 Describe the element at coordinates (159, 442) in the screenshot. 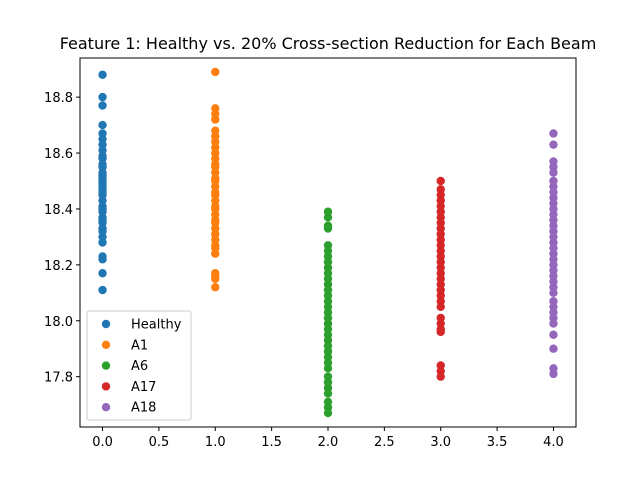

I see `x-tick-label: 0.5` at that location.